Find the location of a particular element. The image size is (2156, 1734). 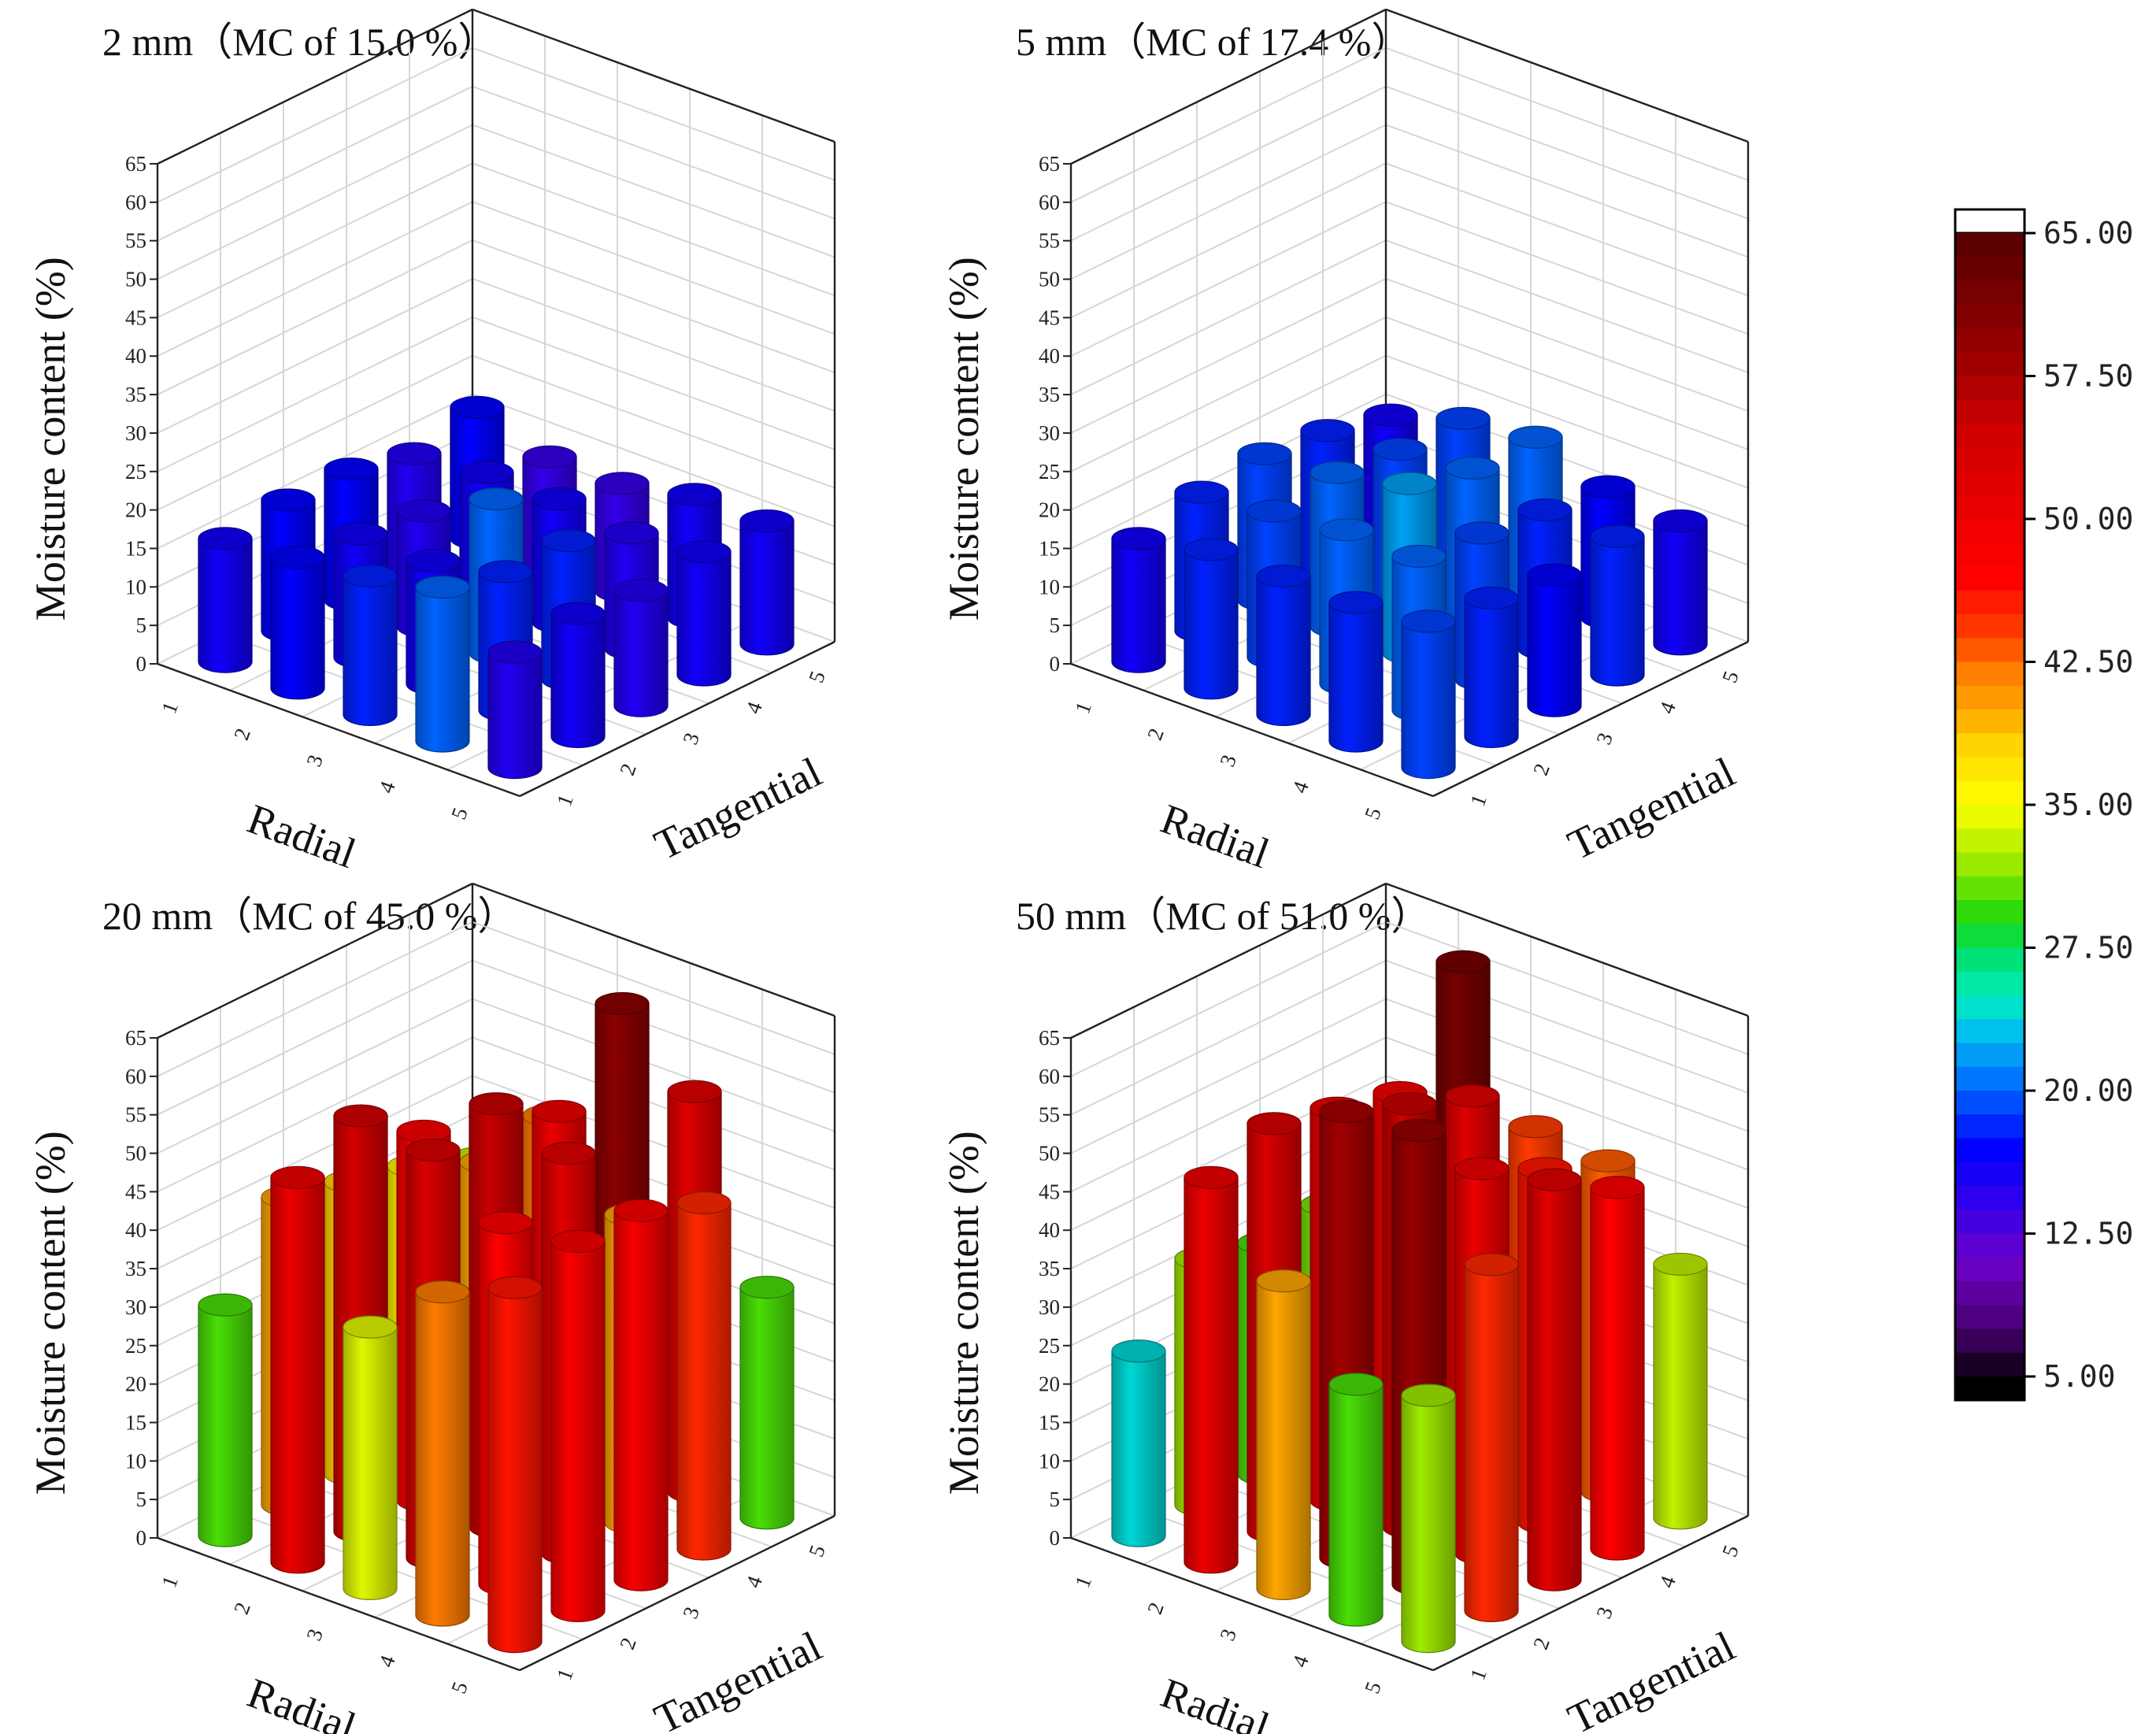

radial-tick-label: 4 is located at coordinates (387, 787).